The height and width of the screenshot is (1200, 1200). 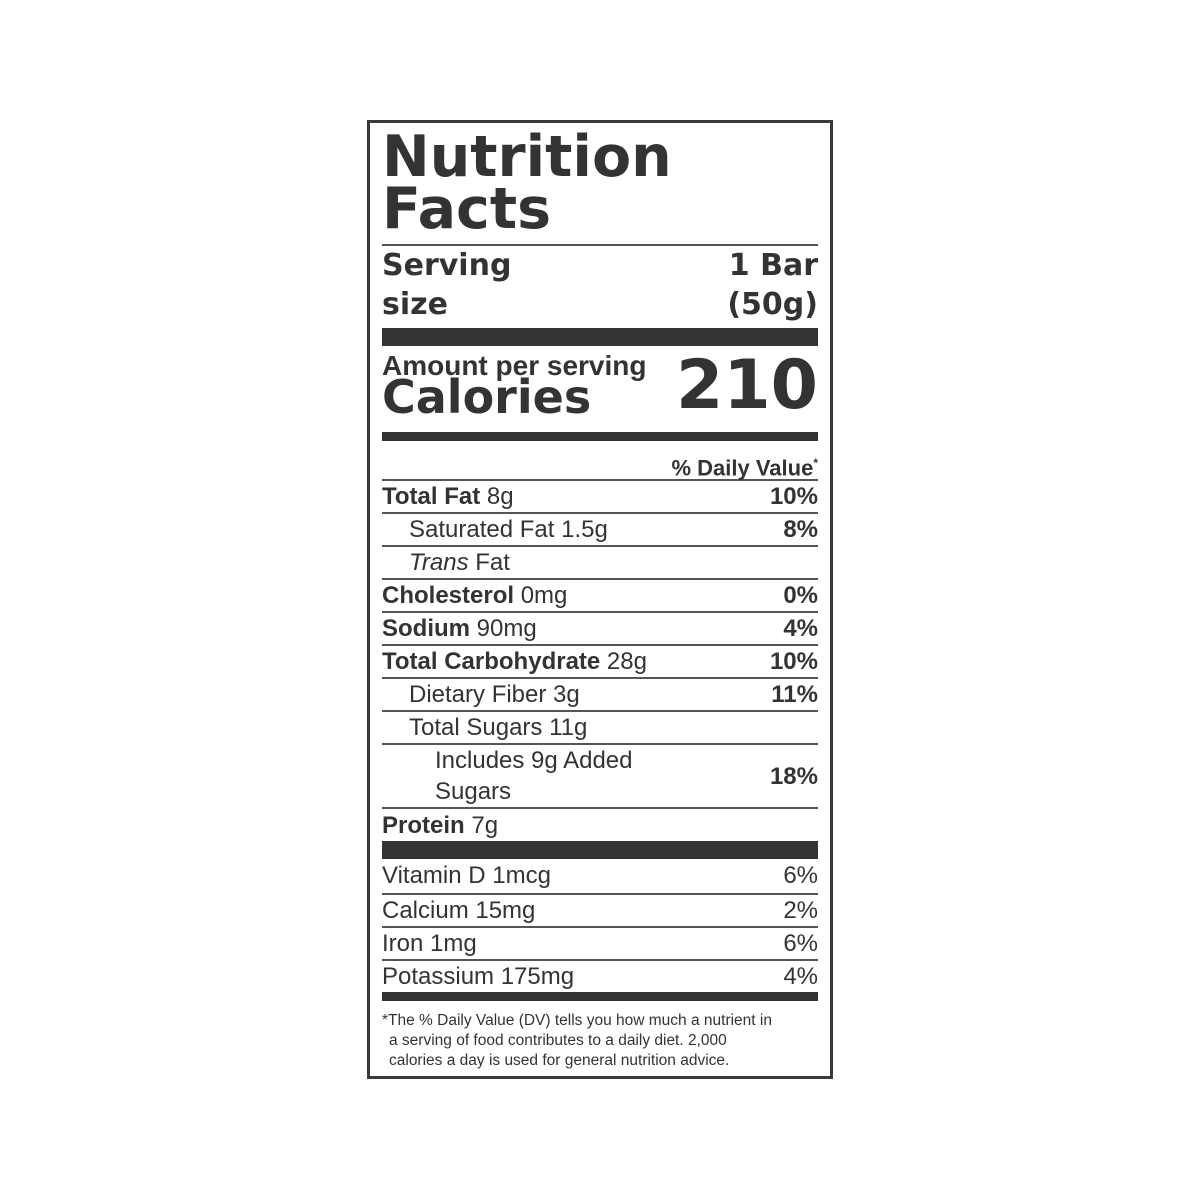 I want to click on nutrient-dv: 0%, so click(x=800, y=595).